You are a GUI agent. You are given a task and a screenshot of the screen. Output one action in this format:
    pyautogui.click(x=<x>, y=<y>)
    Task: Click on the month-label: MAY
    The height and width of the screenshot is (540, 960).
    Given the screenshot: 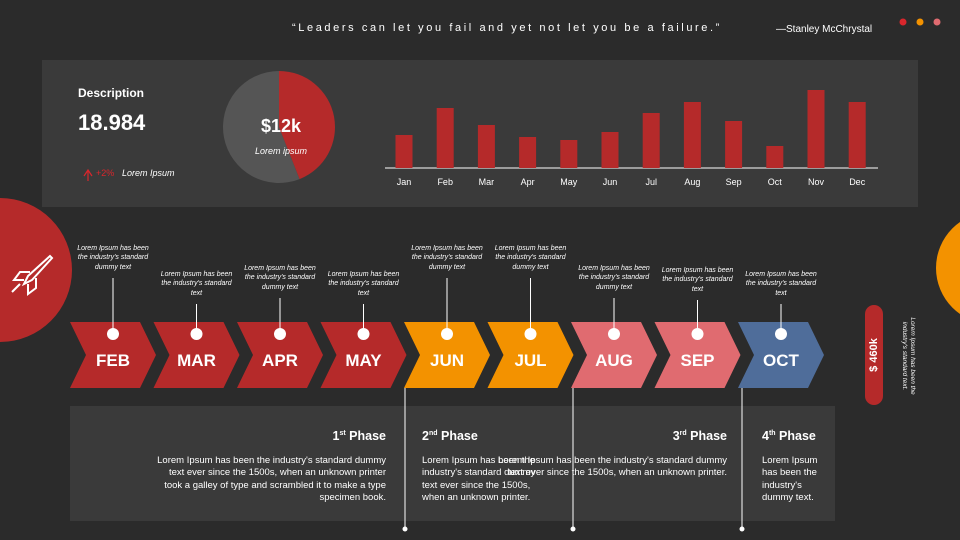 What is the action you would take?
    pyautogui.click(x=363, y=360)
    